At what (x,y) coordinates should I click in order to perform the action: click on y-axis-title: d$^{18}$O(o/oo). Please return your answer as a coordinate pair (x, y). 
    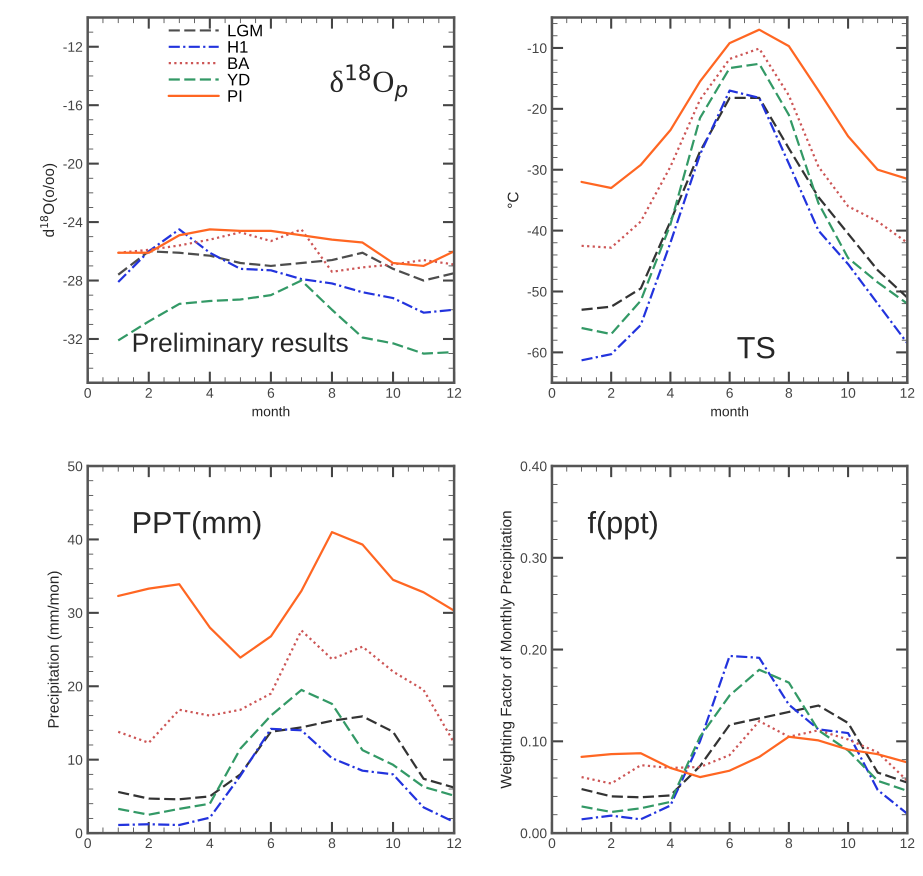
    Looking at the image, I should click on (49, 200).